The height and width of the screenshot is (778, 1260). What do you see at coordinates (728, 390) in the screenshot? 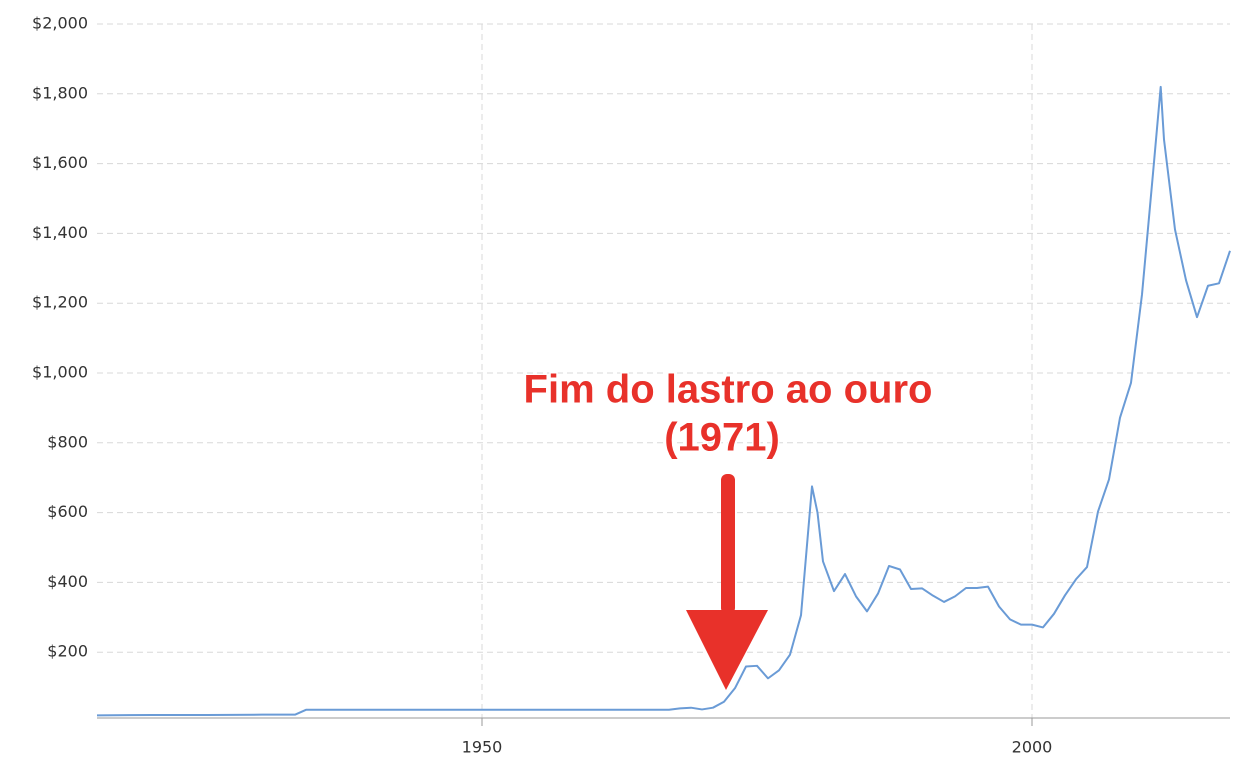
I see `annotation: Fim do lastro ao ouro` at bounding box center [728, 390].